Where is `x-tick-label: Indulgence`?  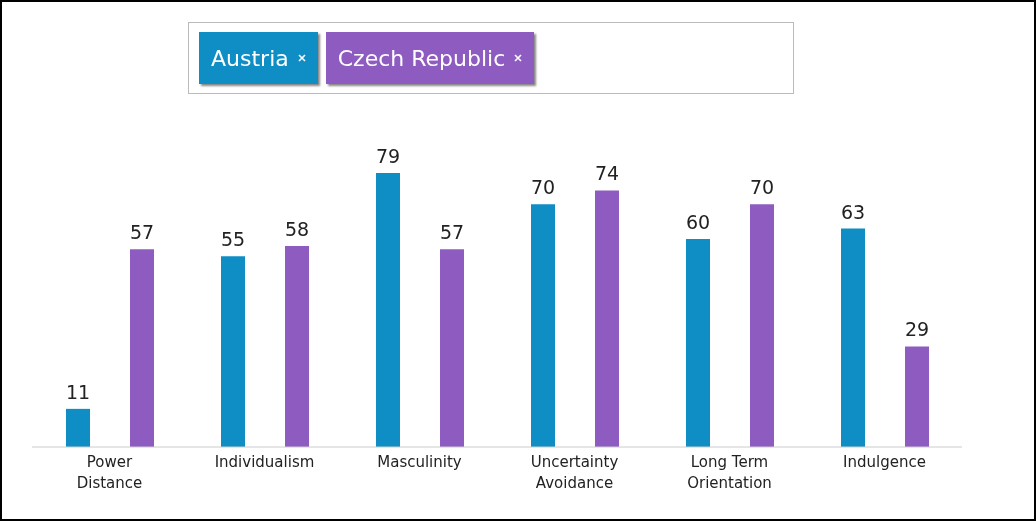 x-tick-label: Indulgence is located at coordinates (884, 462).